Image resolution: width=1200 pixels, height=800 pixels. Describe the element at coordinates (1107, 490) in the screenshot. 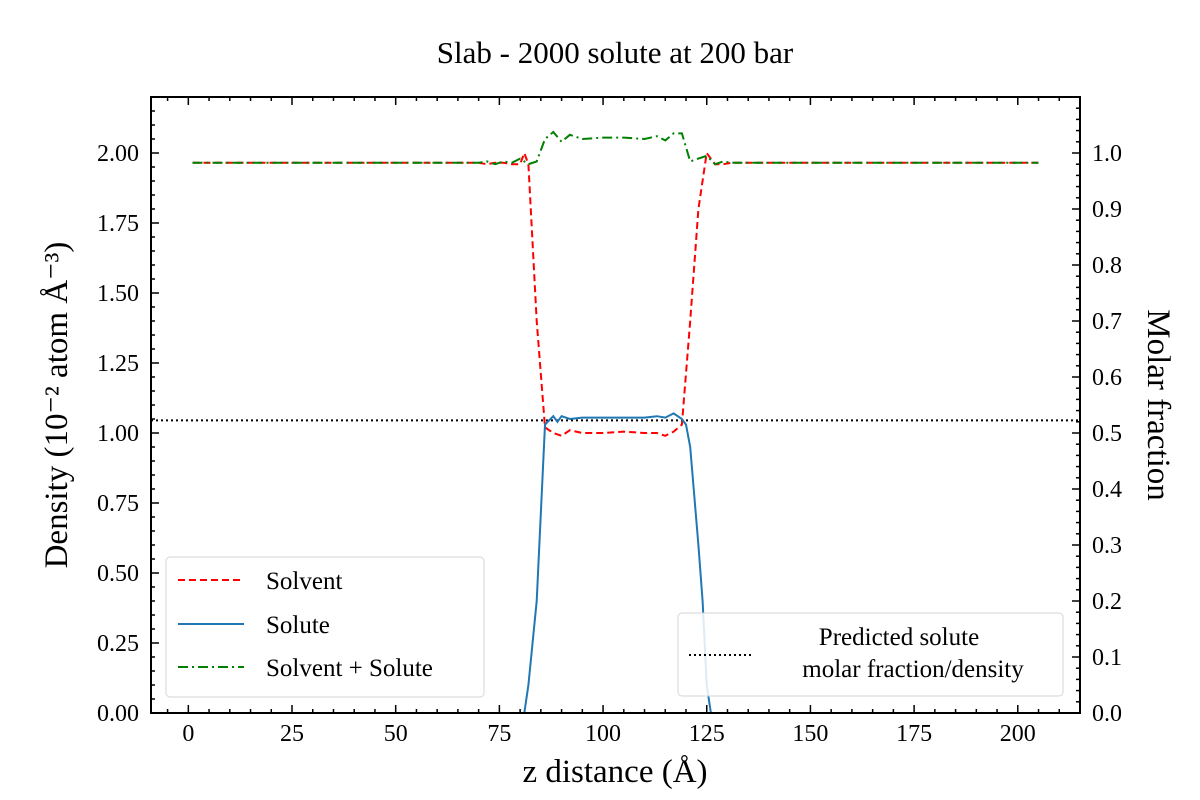

I see `y2-tick-label: 0.4` at that location.